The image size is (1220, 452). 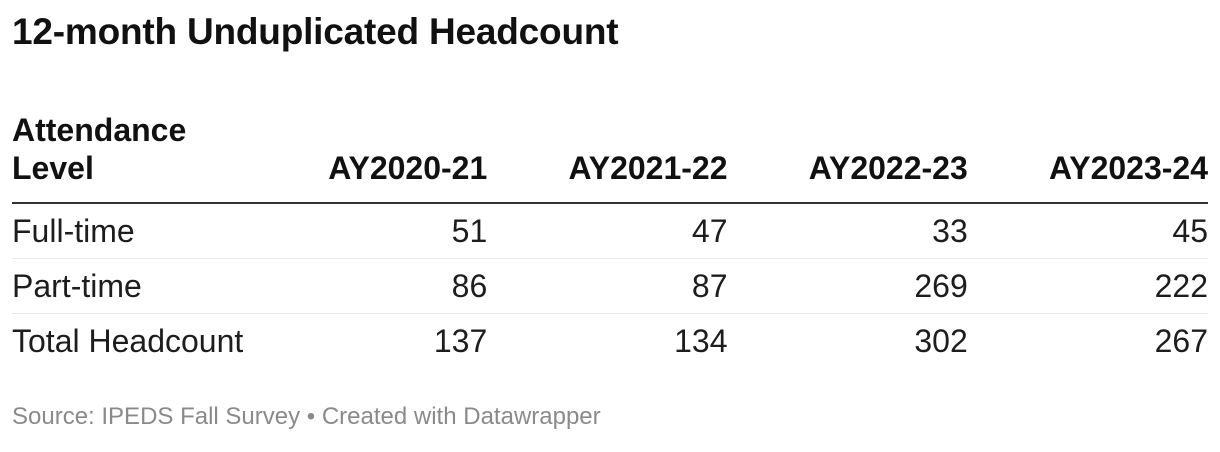 I want to click on column-header-attendance-level: Attendance Level, so click(x=129, y=157).